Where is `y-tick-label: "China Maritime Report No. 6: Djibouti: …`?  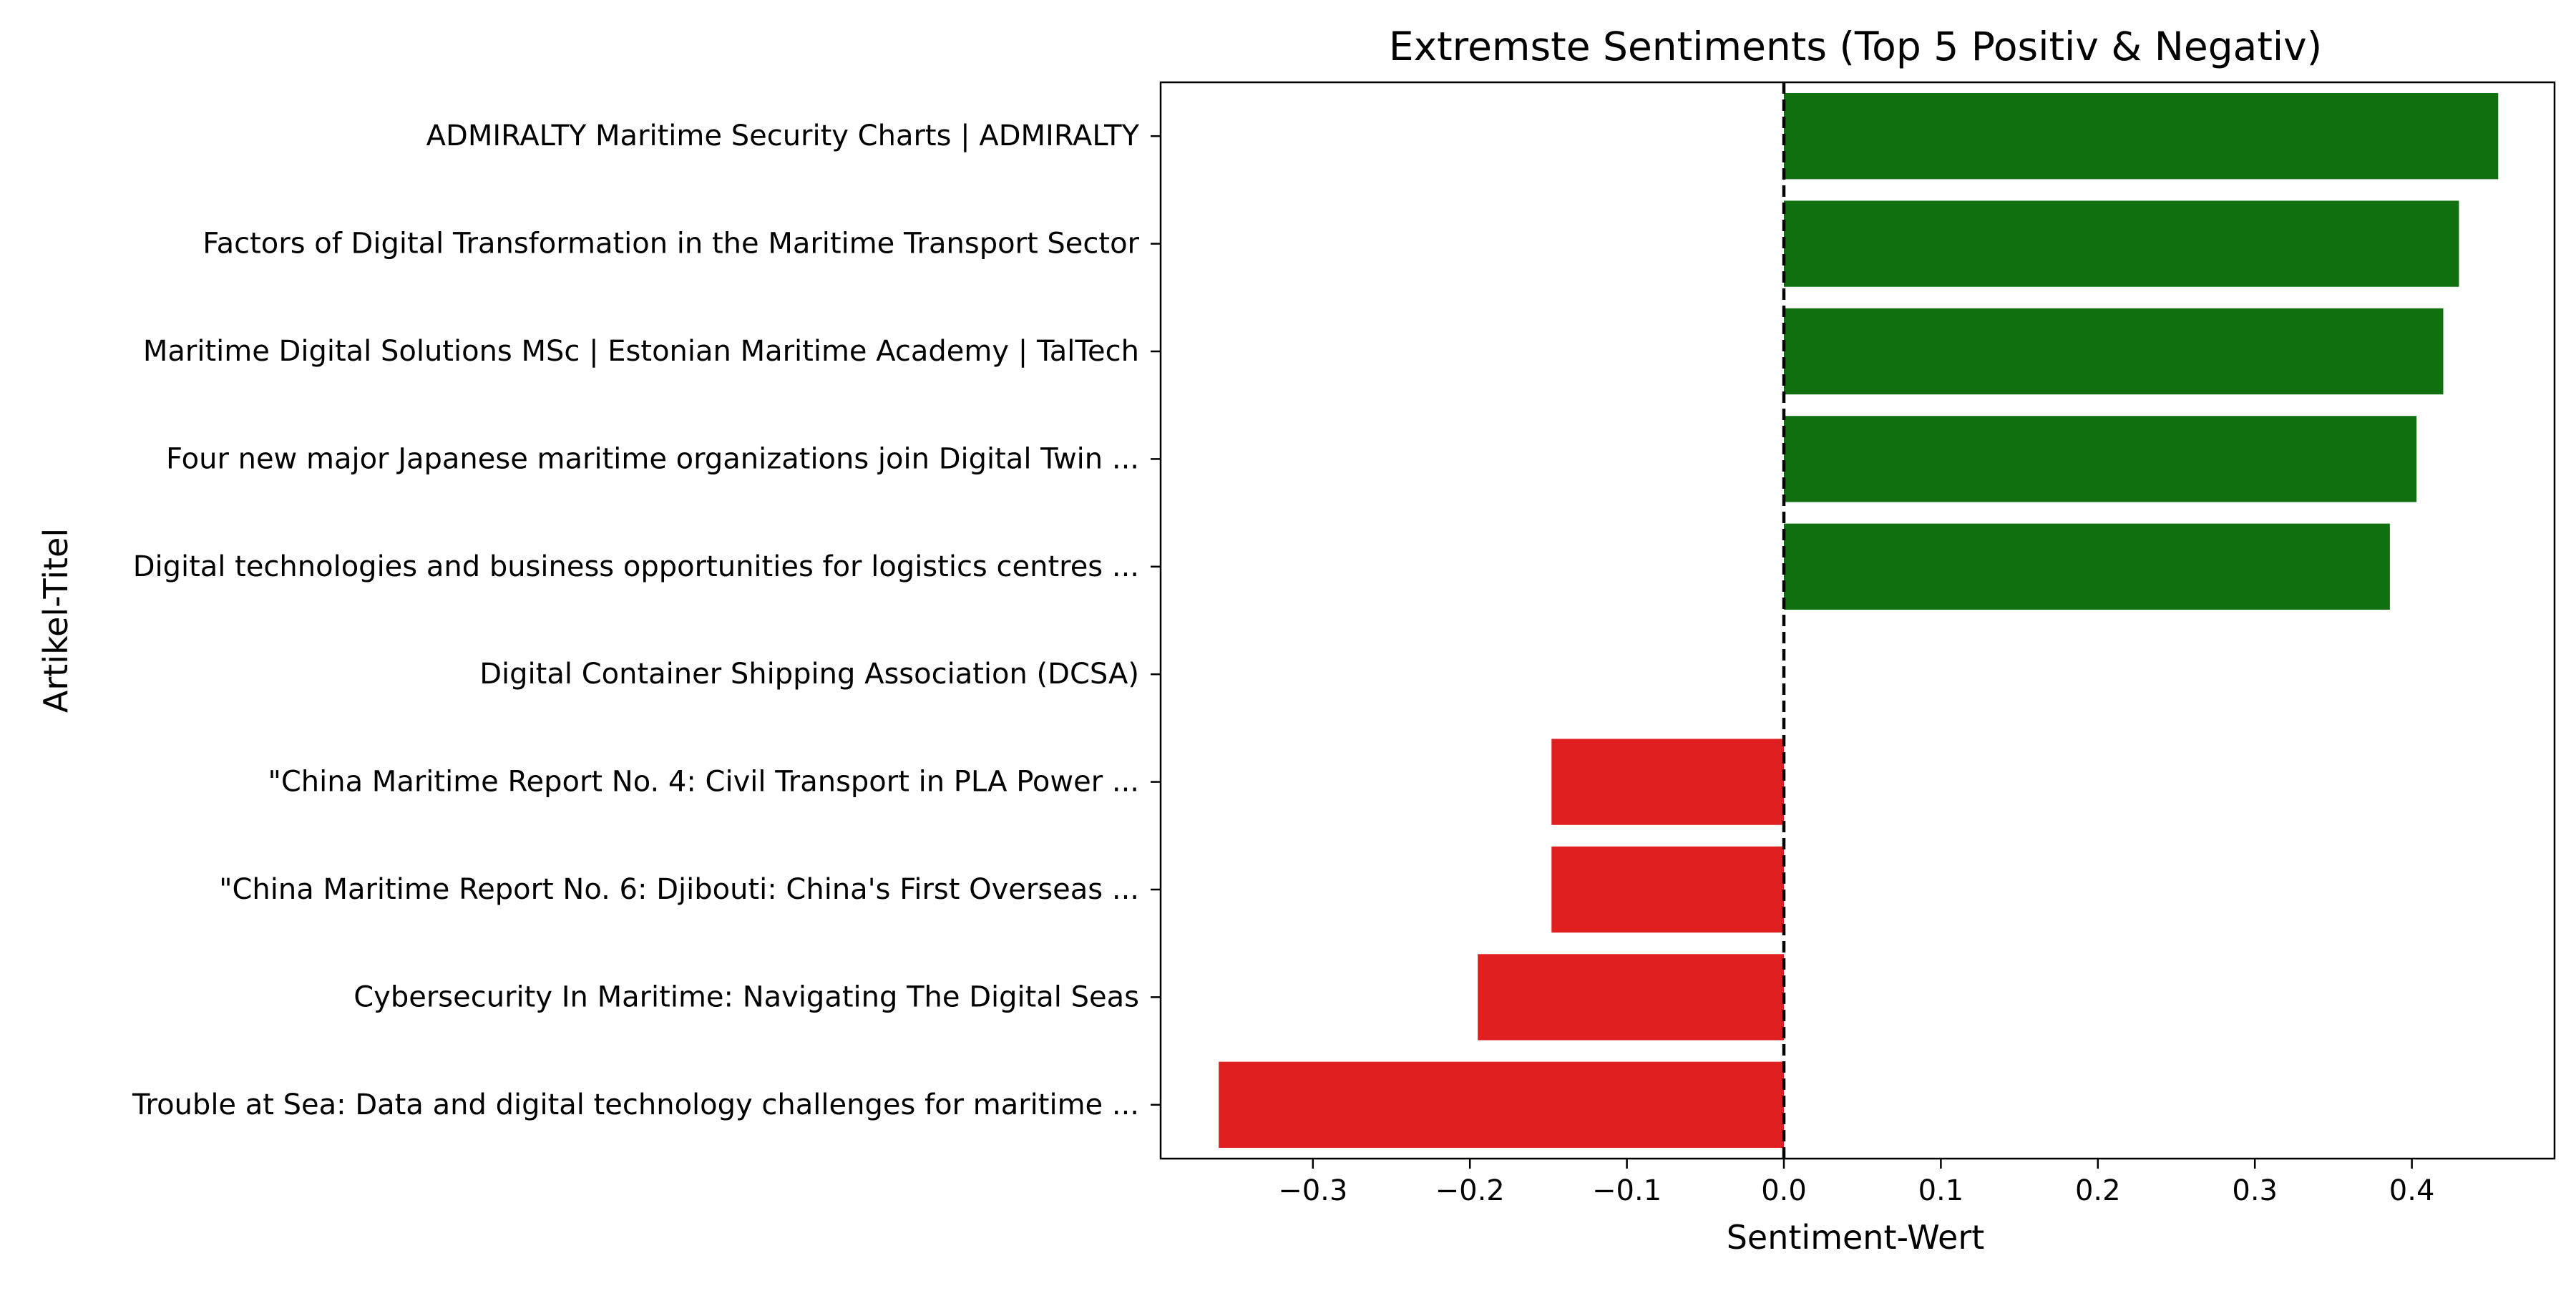 y-tick-label: "China Maritime Report No. 6: Djibouti: … is located at coordinates (679, 889).